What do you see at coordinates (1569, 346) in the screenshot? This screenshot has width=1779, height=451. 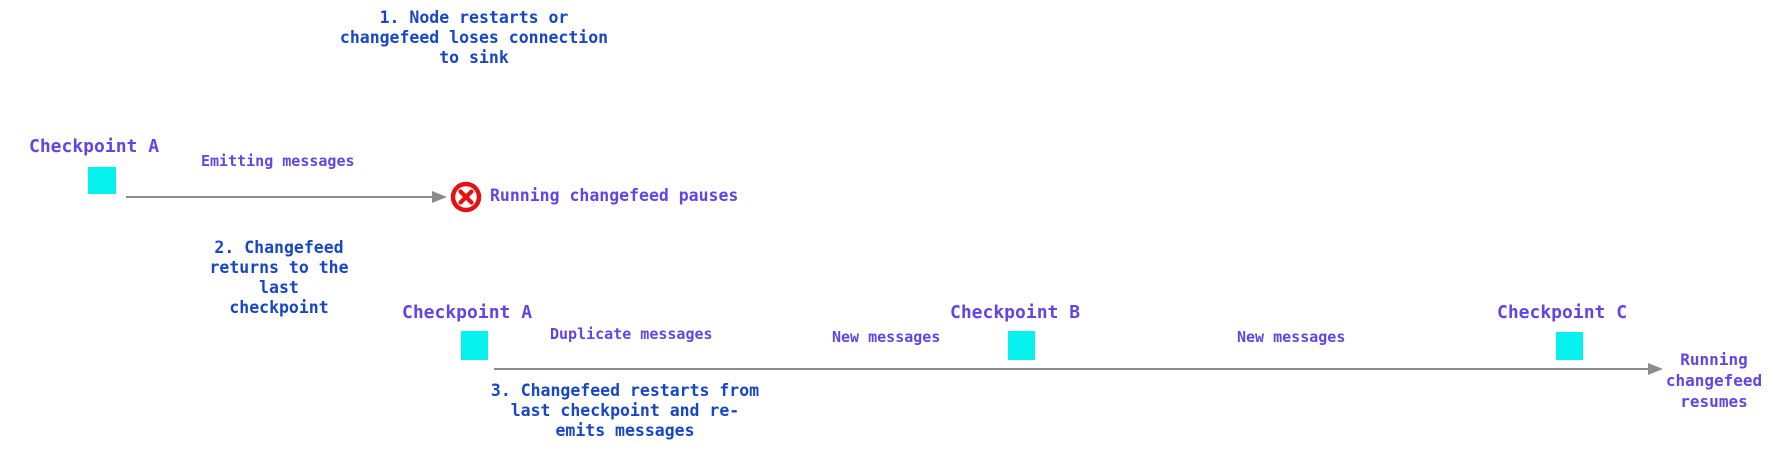 I see `checkpoint-c-marker` at bounding box center [1569, 346].